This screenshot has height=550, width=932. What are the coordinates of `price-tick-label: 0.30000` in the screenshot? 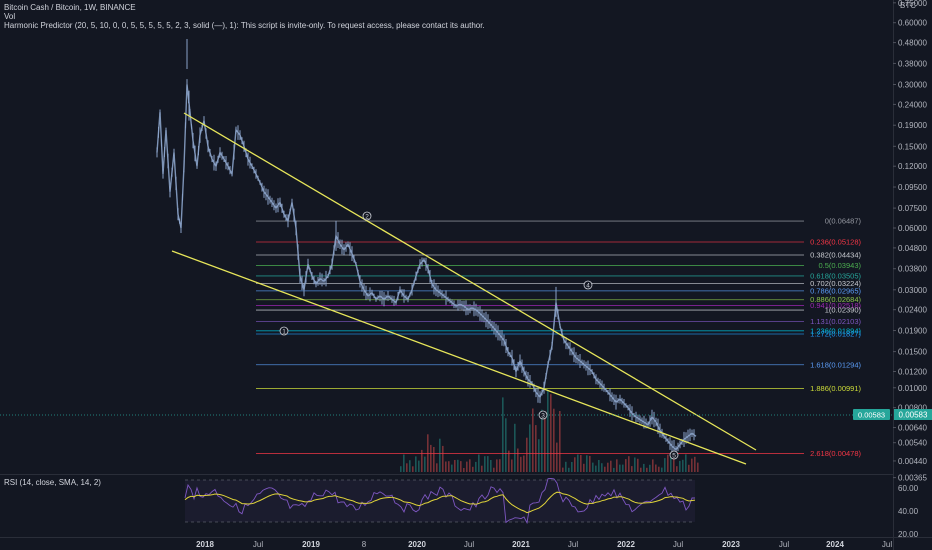 It's located at (912, 85).